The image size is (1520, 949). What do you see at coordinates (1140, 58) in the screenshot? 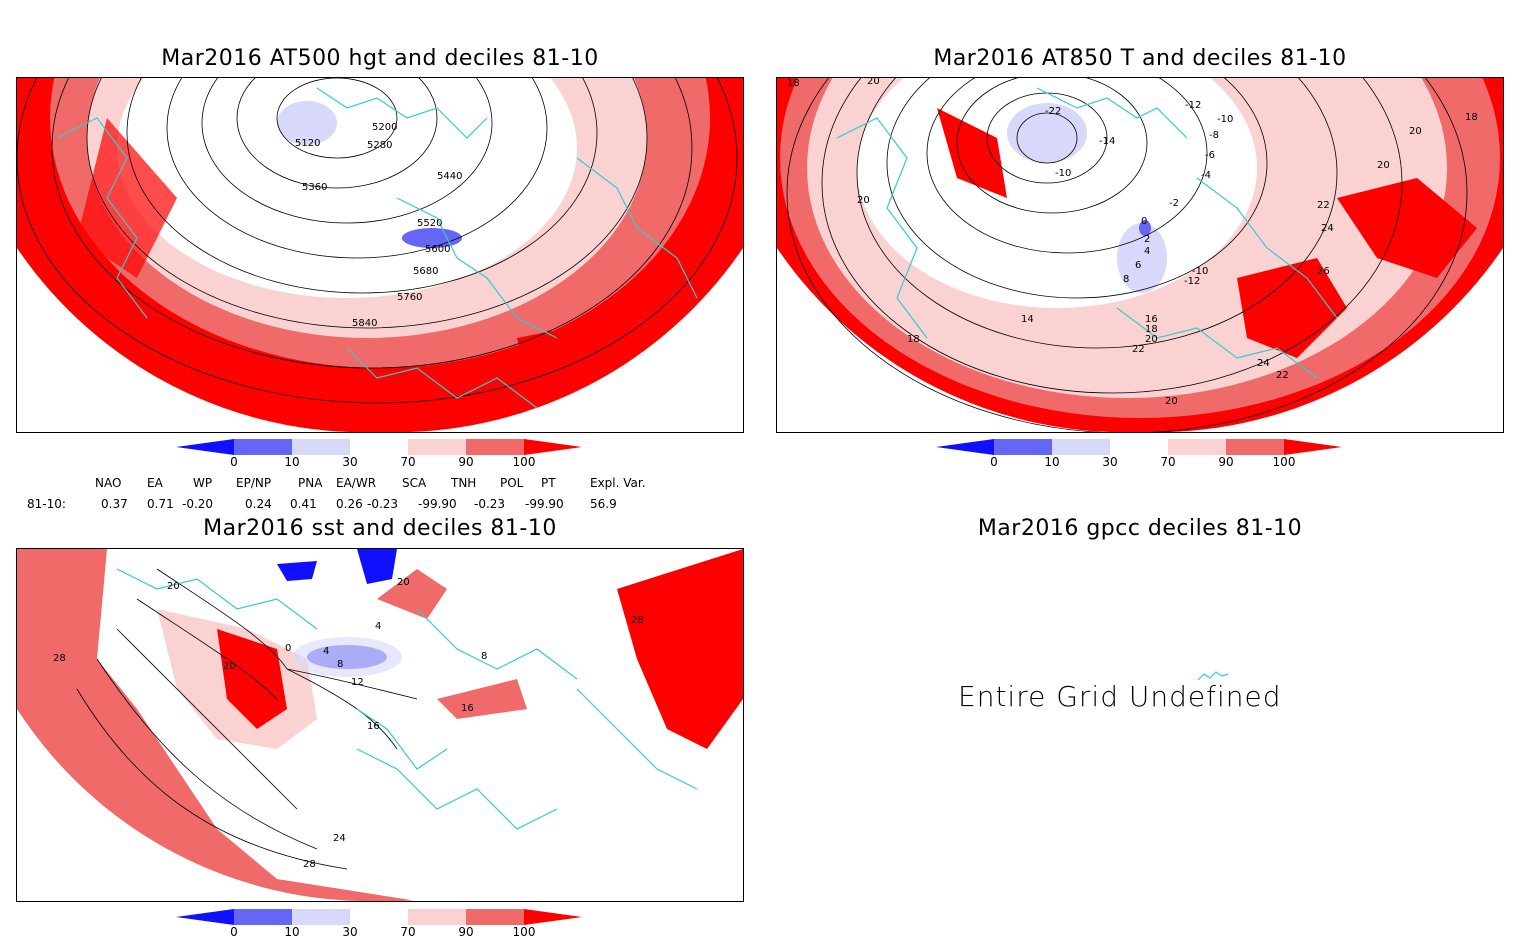
I see `panel2-title: Mar2016 AT850 T and deciles 81-10` at bounding box center [1140, 58].